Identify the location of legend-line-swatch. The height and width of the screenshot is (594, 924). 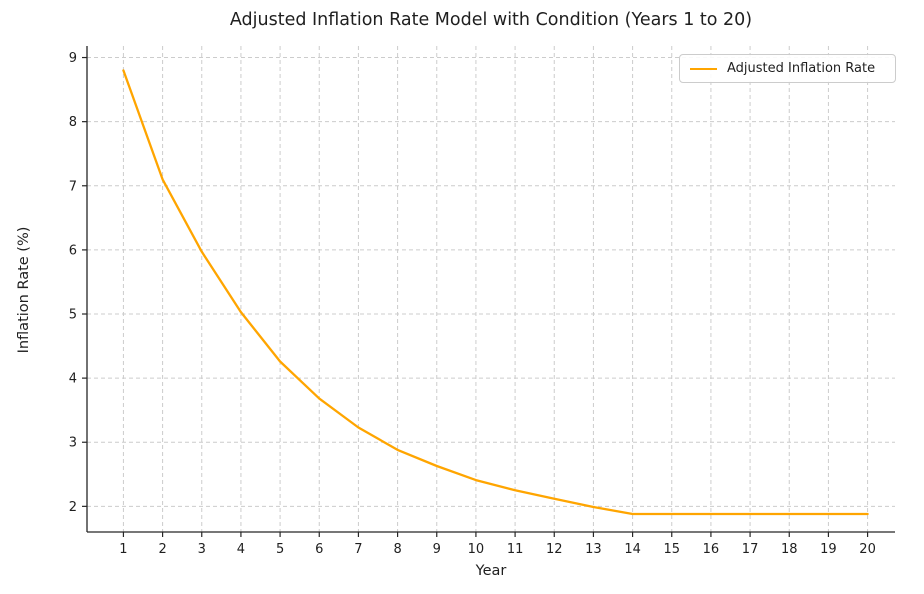
(703, 68).